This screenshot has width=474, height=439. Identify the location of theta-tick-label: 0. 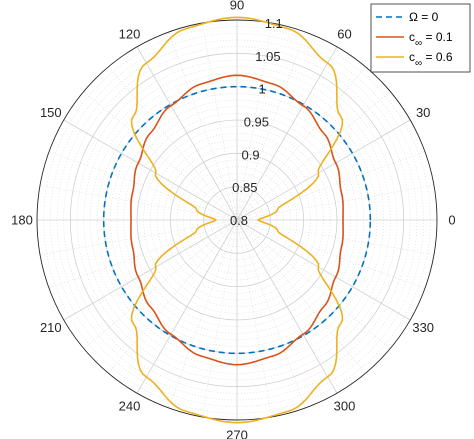
(451, 220).